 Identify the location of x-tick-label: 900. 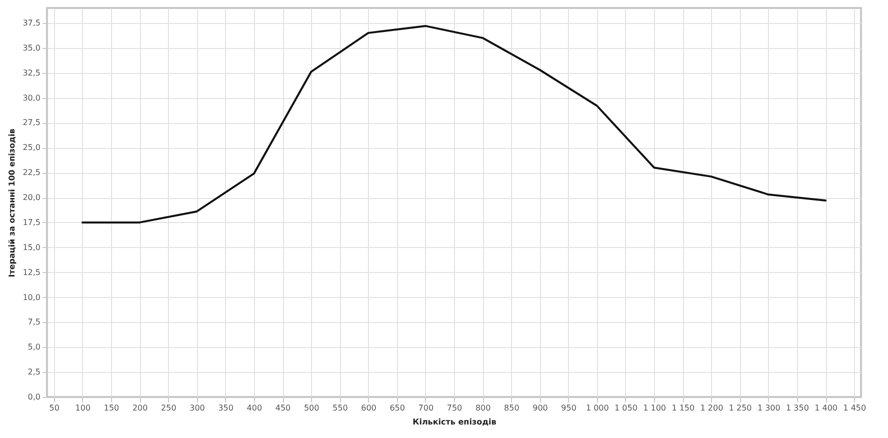
(540, 408).